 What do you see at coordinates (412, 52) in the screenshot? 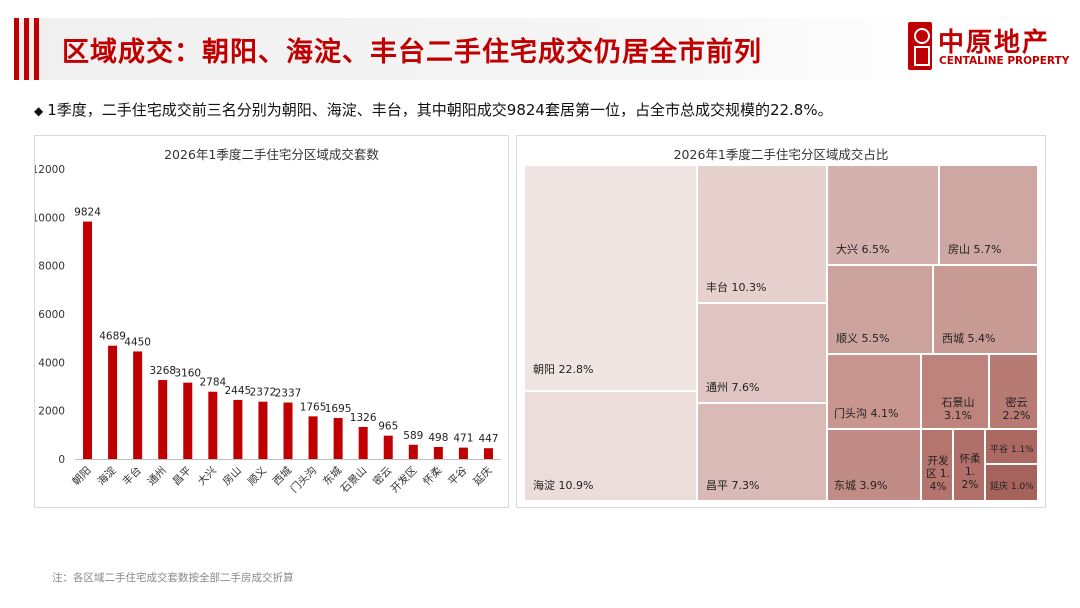
I see `page-title: 区域成交：朝阳、海淀、丰台二手住宅成交仍居全市前列` at bounding box center [412, 52].